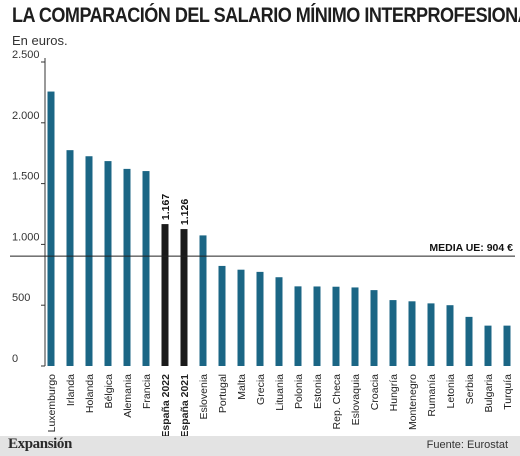 Image resolution: width=520 pixels, height=456 pixels. What do you see at coordinates (375, 392) in the screenshot?
I see `category-label: Croacia` at bounding box center [375, 392].